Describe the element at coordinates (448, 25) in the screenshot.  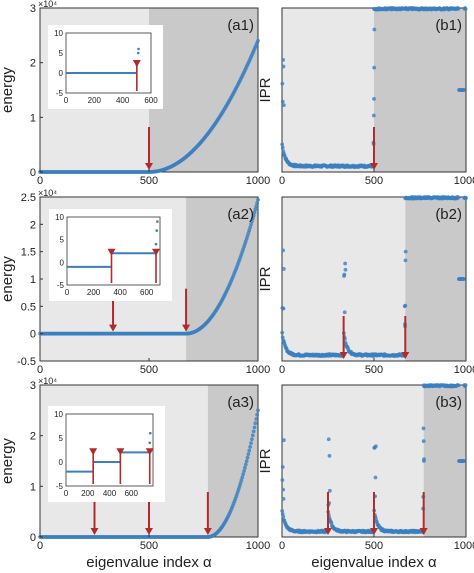
I see `panel-label: (b1)` at that location.